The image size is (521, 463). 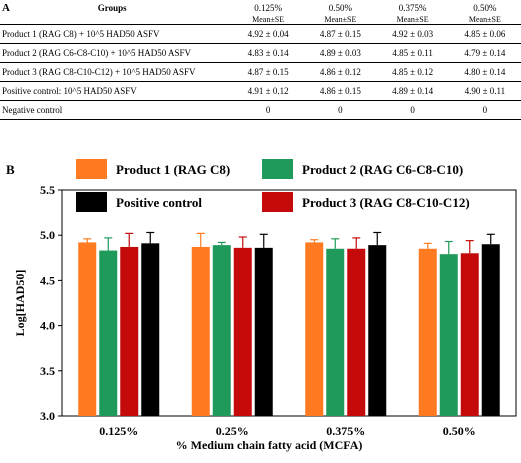 I want to click on y-tick-label: 3.0, so click(x=47, y=416).